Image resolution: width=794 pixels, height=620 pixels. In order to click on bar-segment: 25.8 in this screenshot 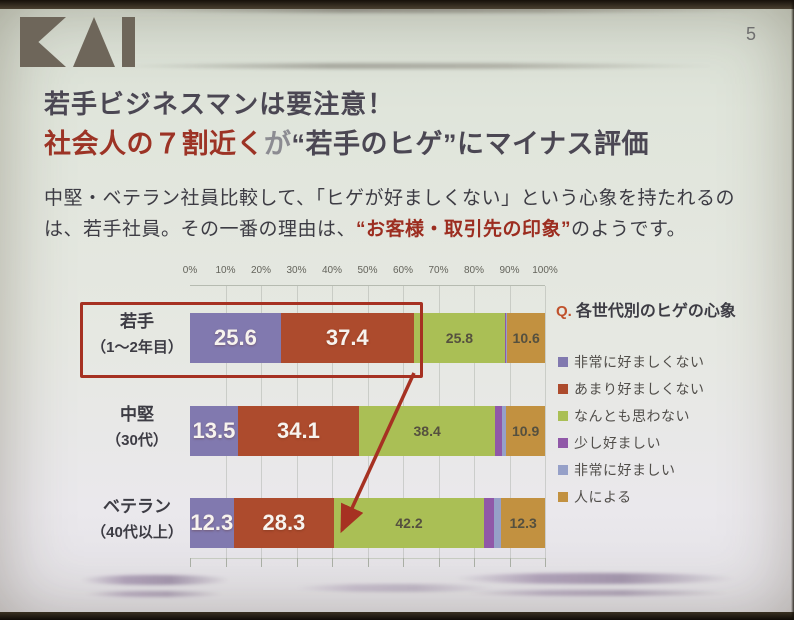, I will do `click(459, 338)`.